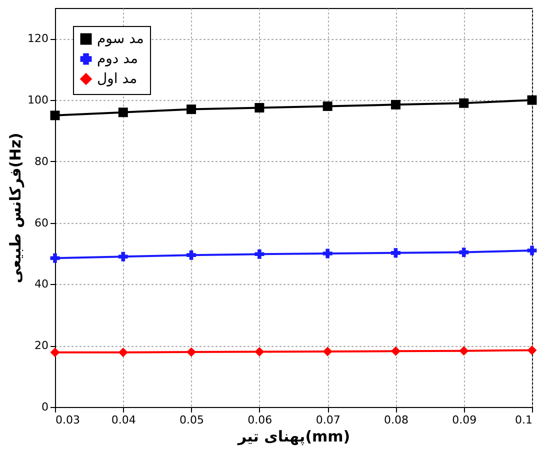 Image resolution: width=545 pixels, height=452 pixels. I want to click on y-tick-label: 40, so click(41, 284).